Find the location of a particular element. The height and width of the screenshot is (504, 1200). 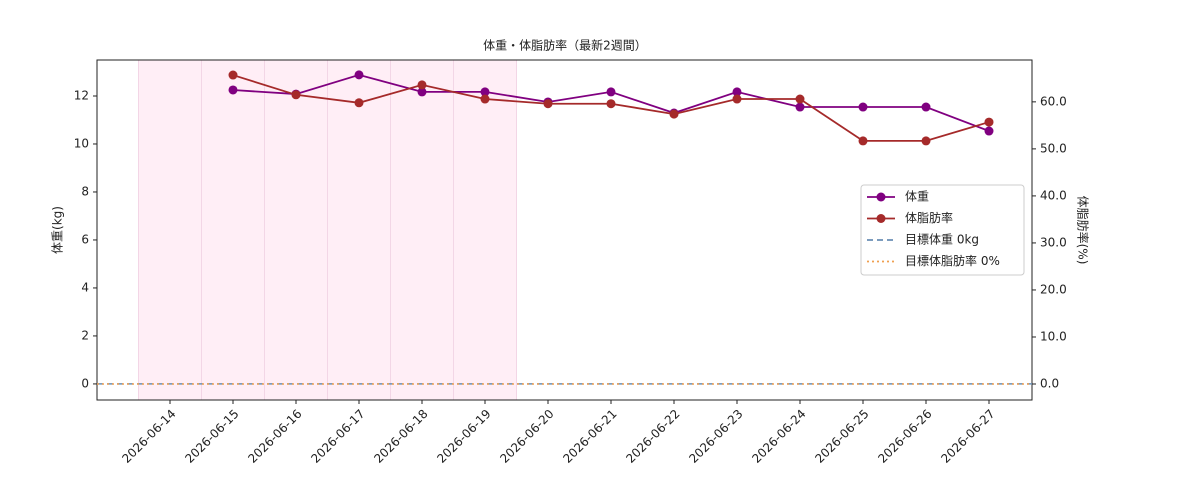

y2-tick-label: 0.0 is located at coordinates (1049, 384).